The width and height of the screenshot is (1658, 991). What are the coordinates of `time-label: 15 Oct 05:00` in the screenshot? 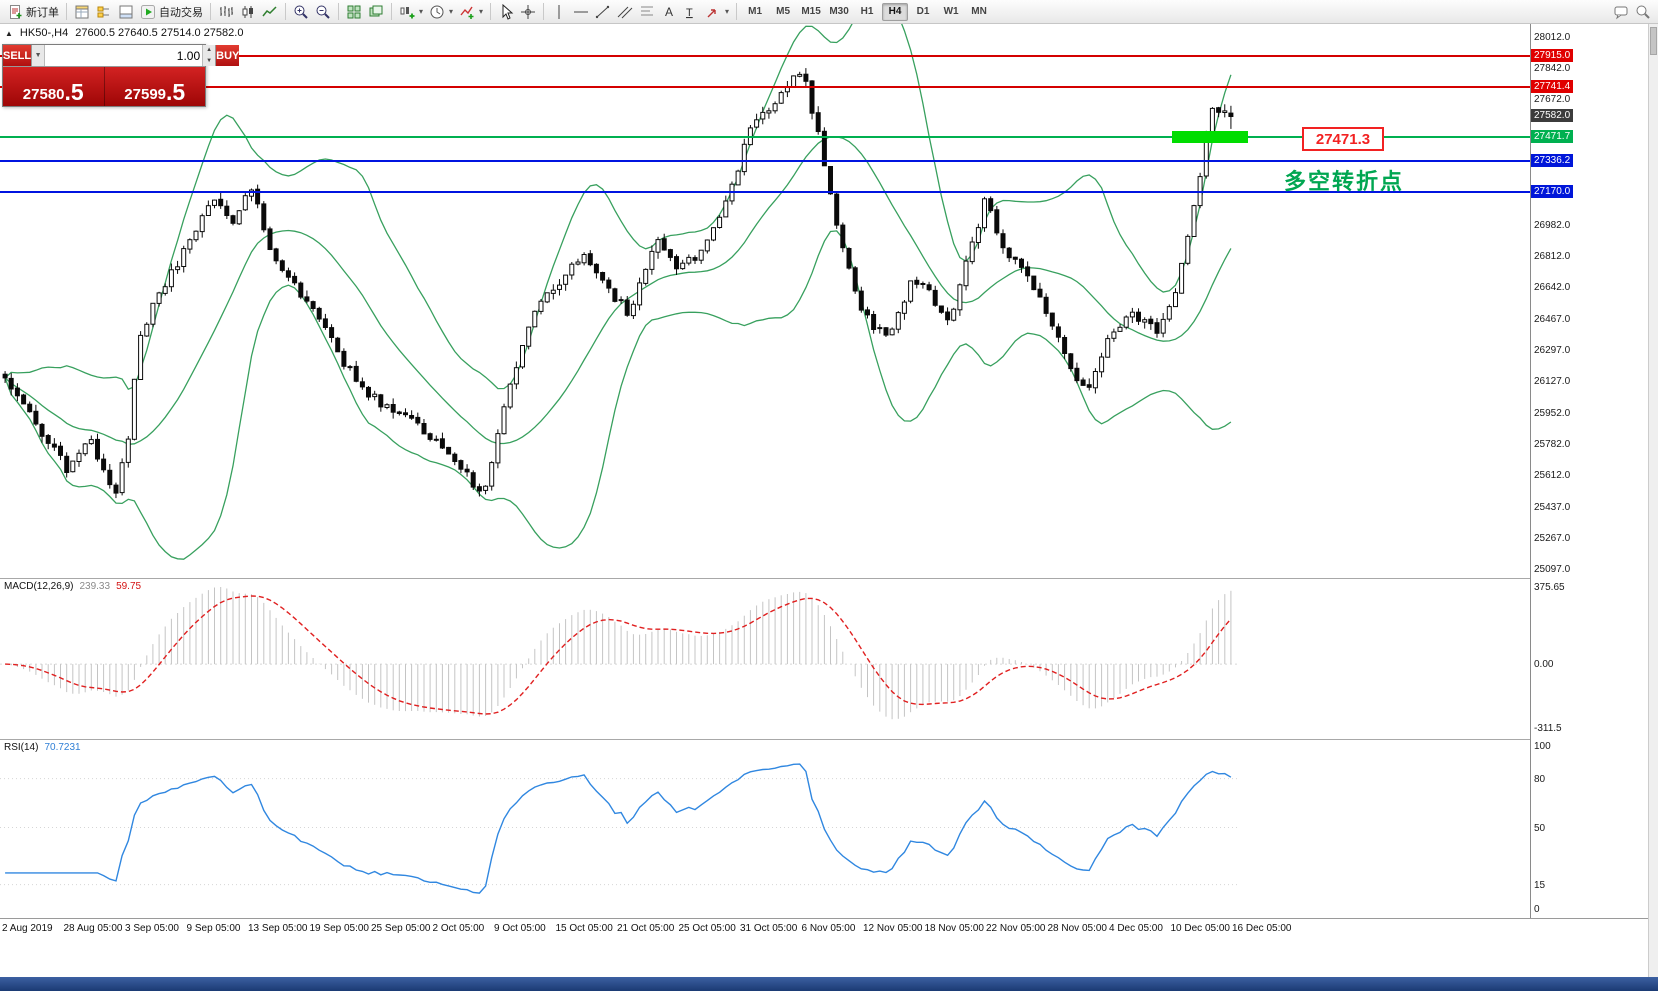 It's located at (584, 928).